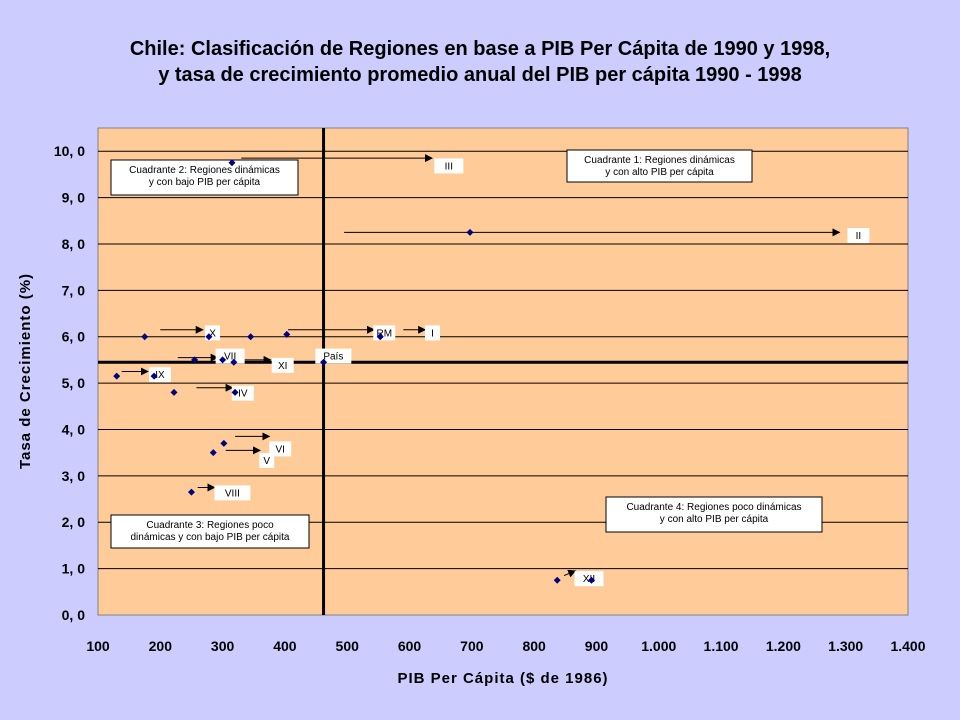 The image size is (960, 720). Describe the element at coordinates (204, 170) in the screenshot. I see `quadrant-2-line-1: Cuadrante 2: Regiones dinámicas` at that location.